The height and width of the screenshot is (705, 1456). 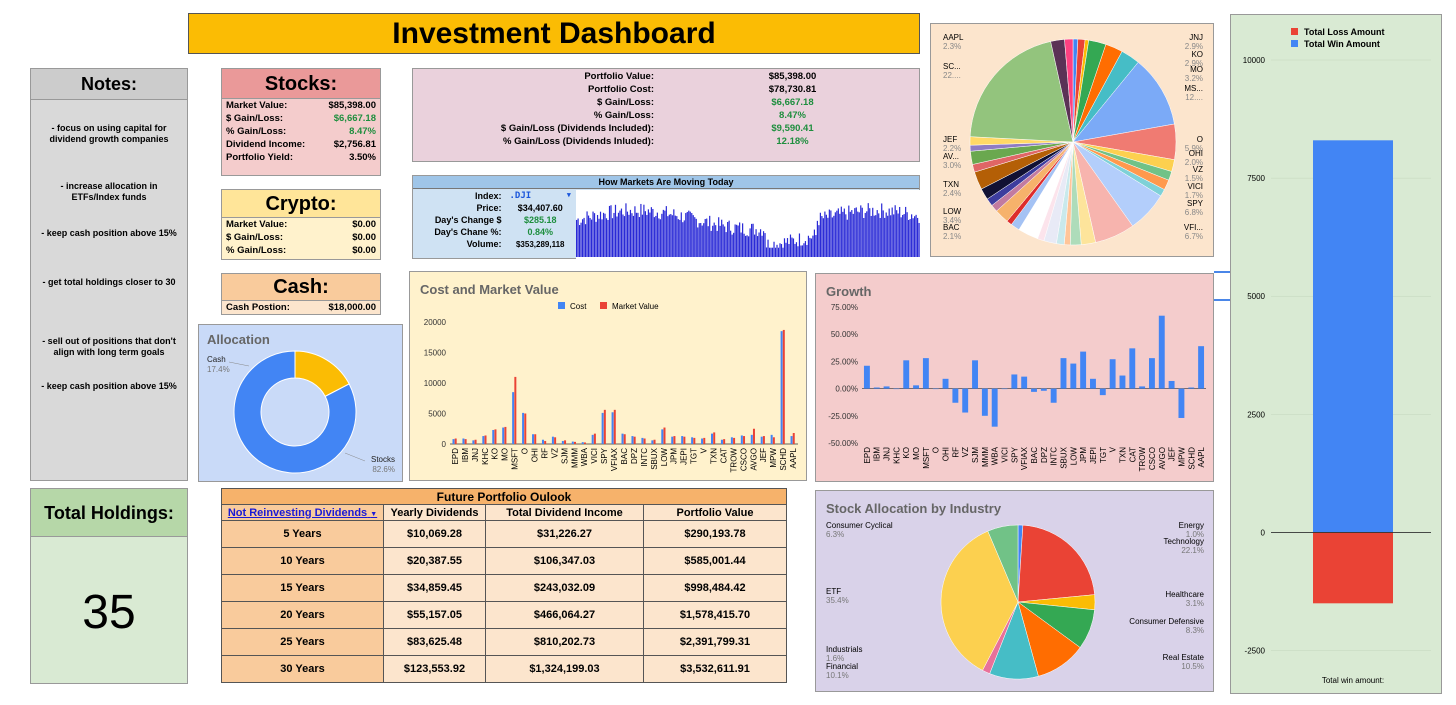 I want to click on dividend-mode-select: Not Reinvesting Dividends ▼, so click(x=302, y=512).